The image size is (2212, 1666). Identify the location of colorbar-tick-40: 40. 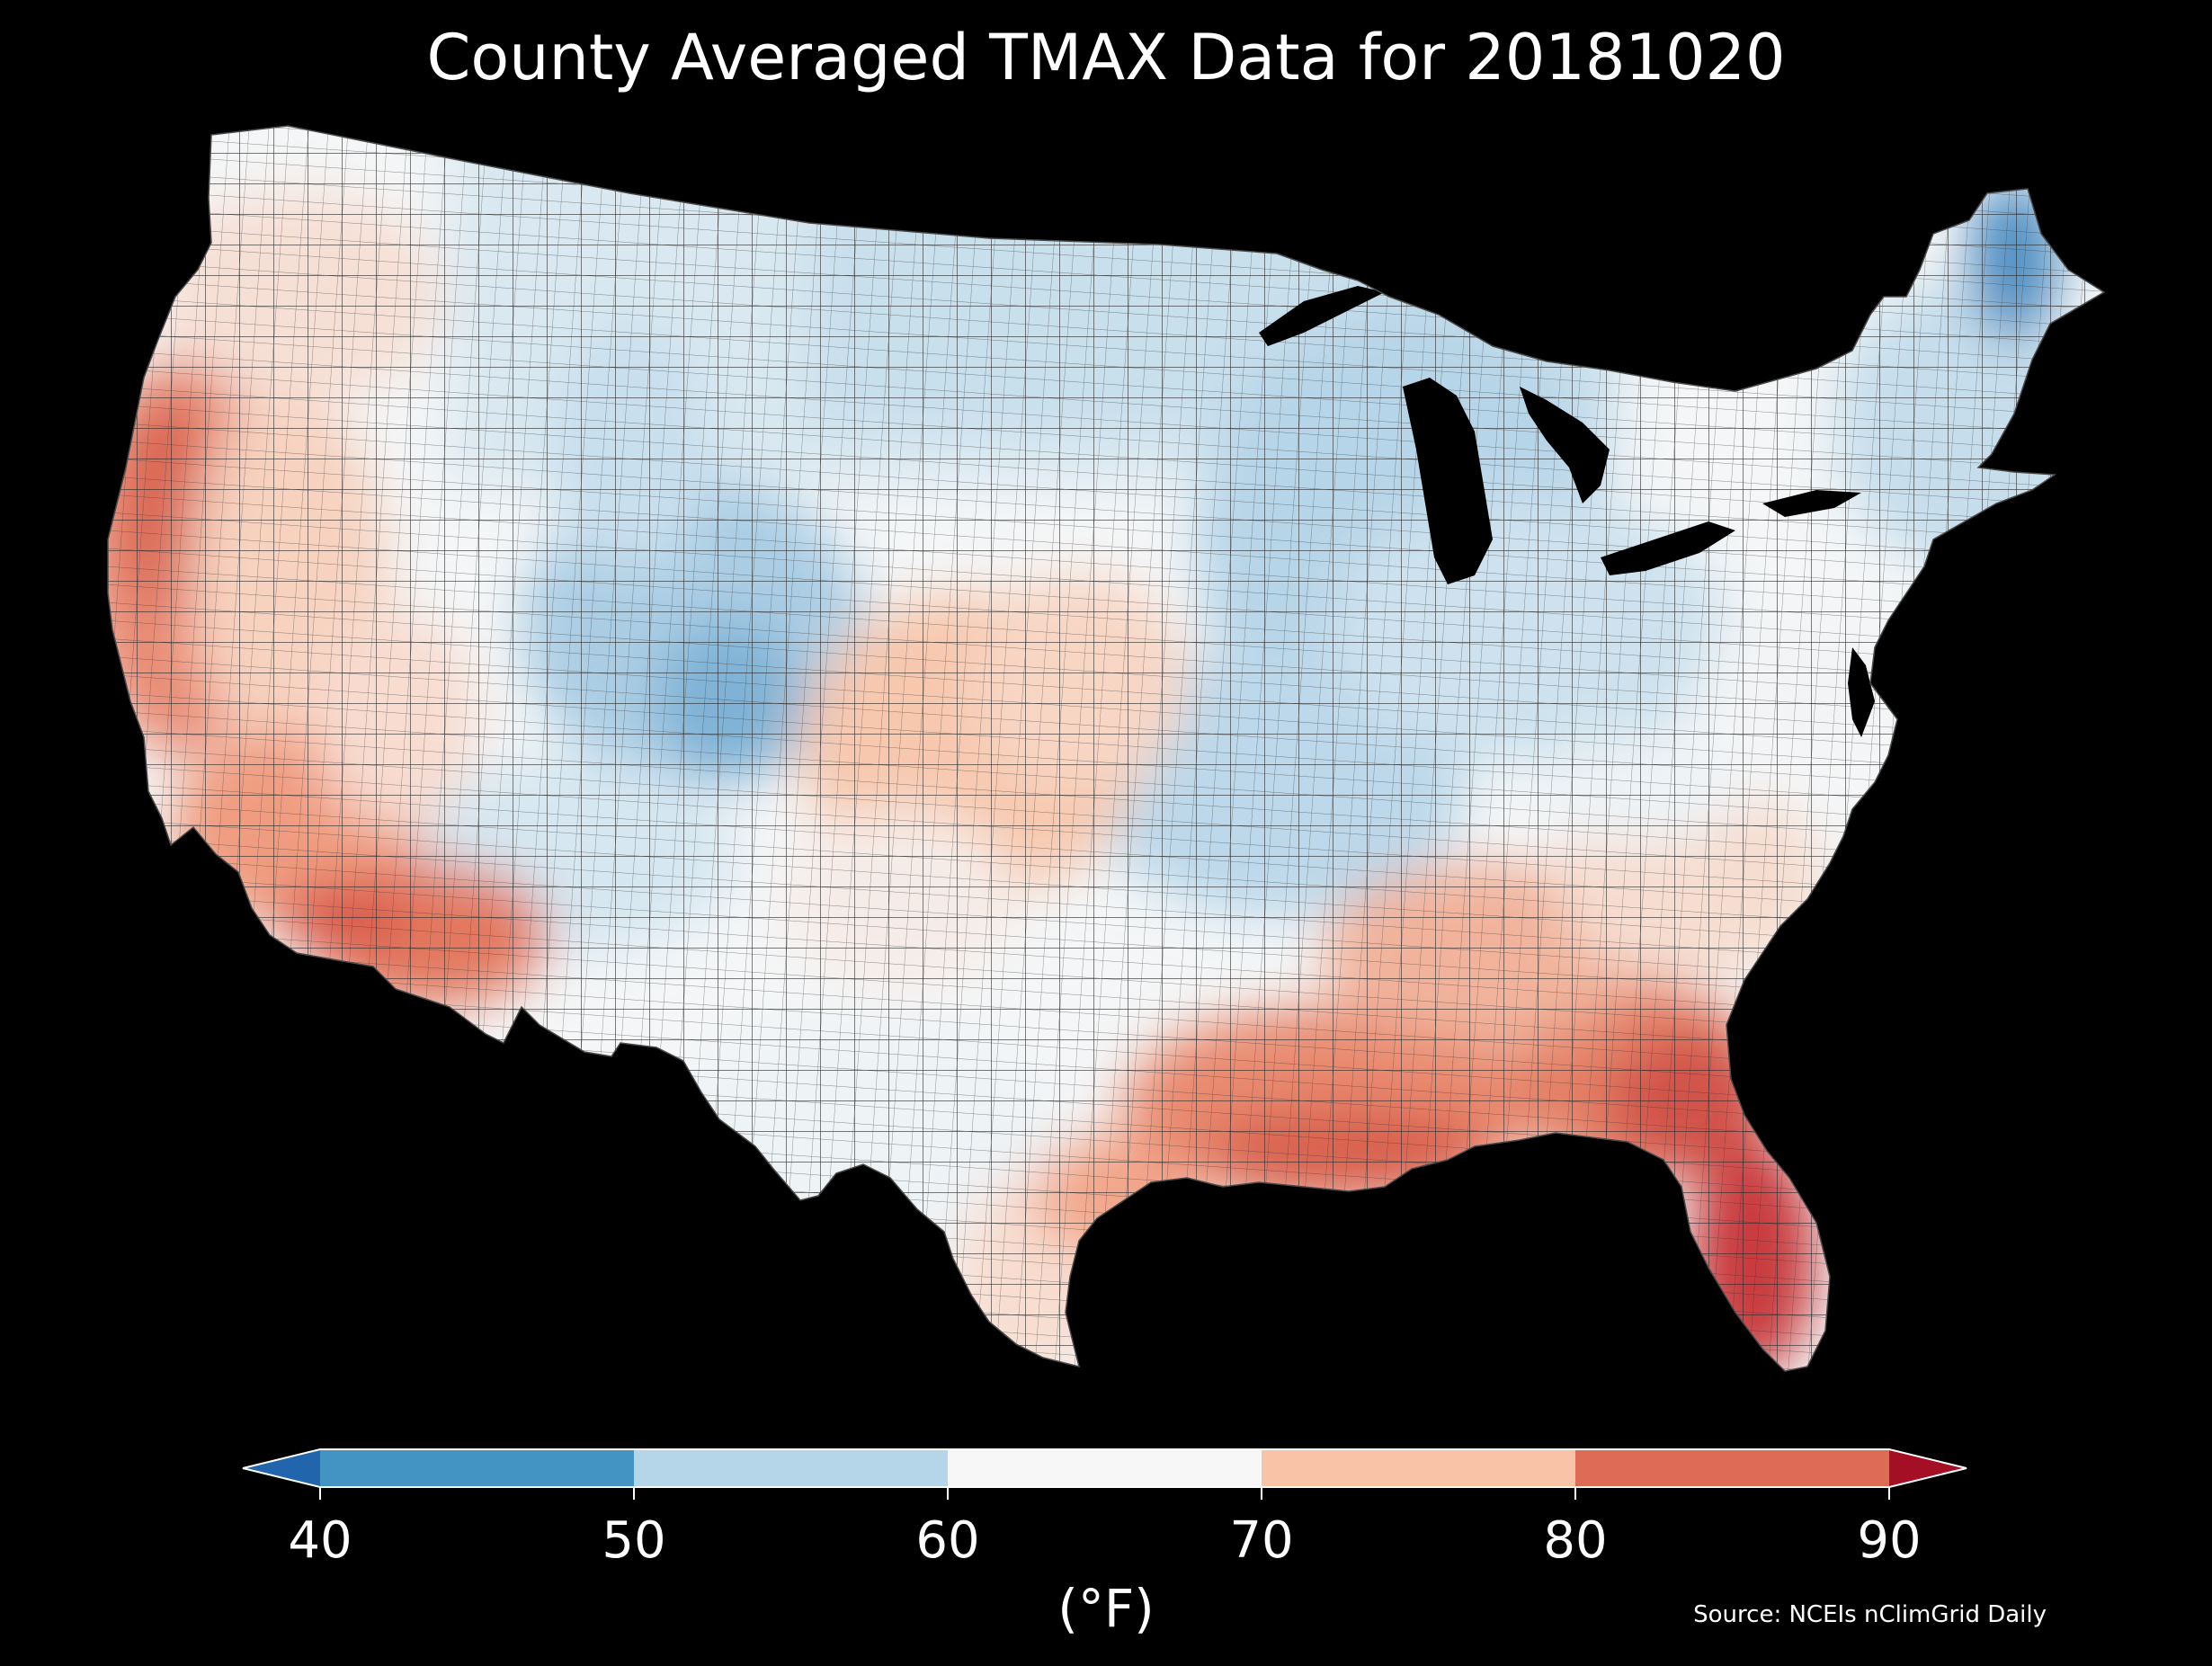
(320, 1540).